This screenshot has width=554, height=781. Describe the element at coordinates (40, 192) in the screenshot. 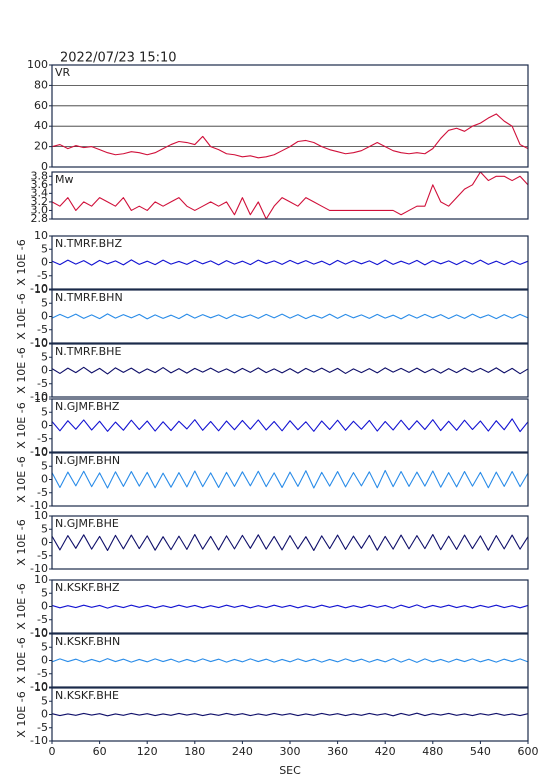

I see `y-tick-label: 3.4` at that location.